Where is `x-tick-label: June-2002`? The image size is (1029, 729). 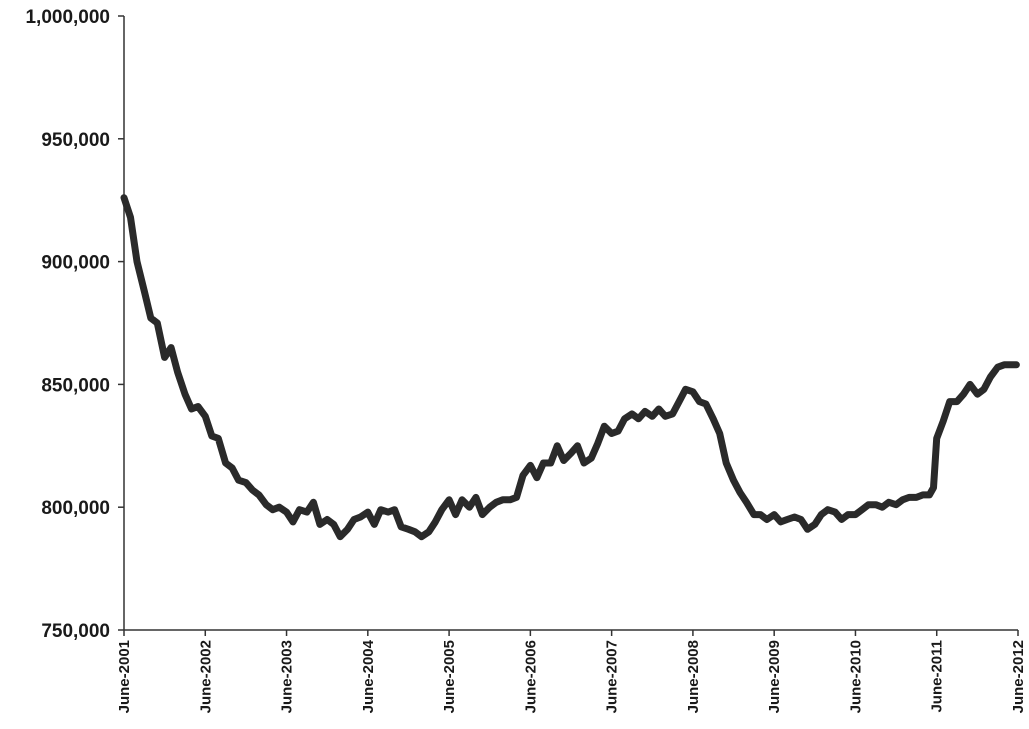
x-tick-label: June-2002 is located at coordinates (205, 676).